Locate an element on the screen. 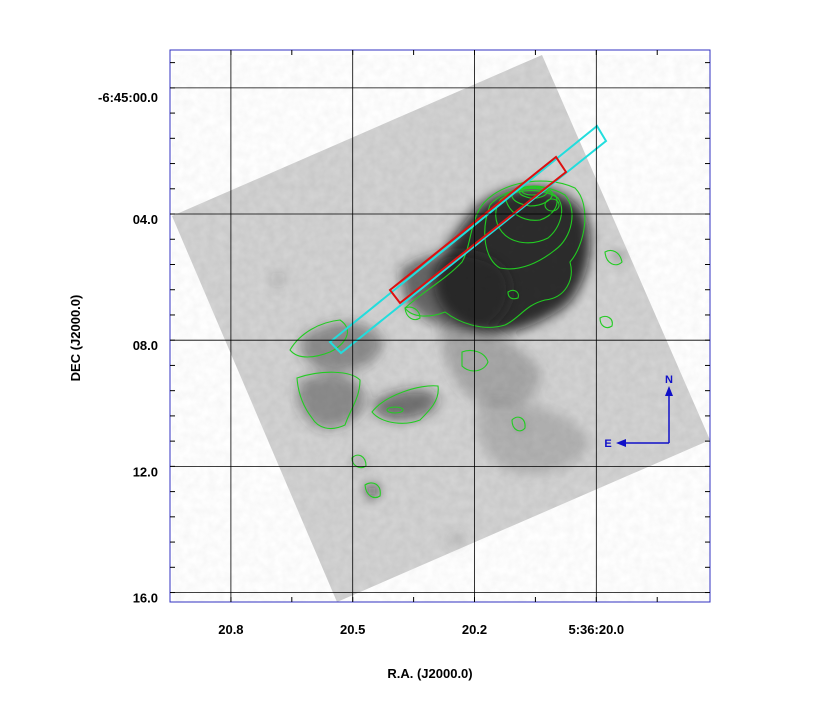 This screenshot has height=704, width=830. y-tick-label: 04.0 is located at coordinates (145, 219).